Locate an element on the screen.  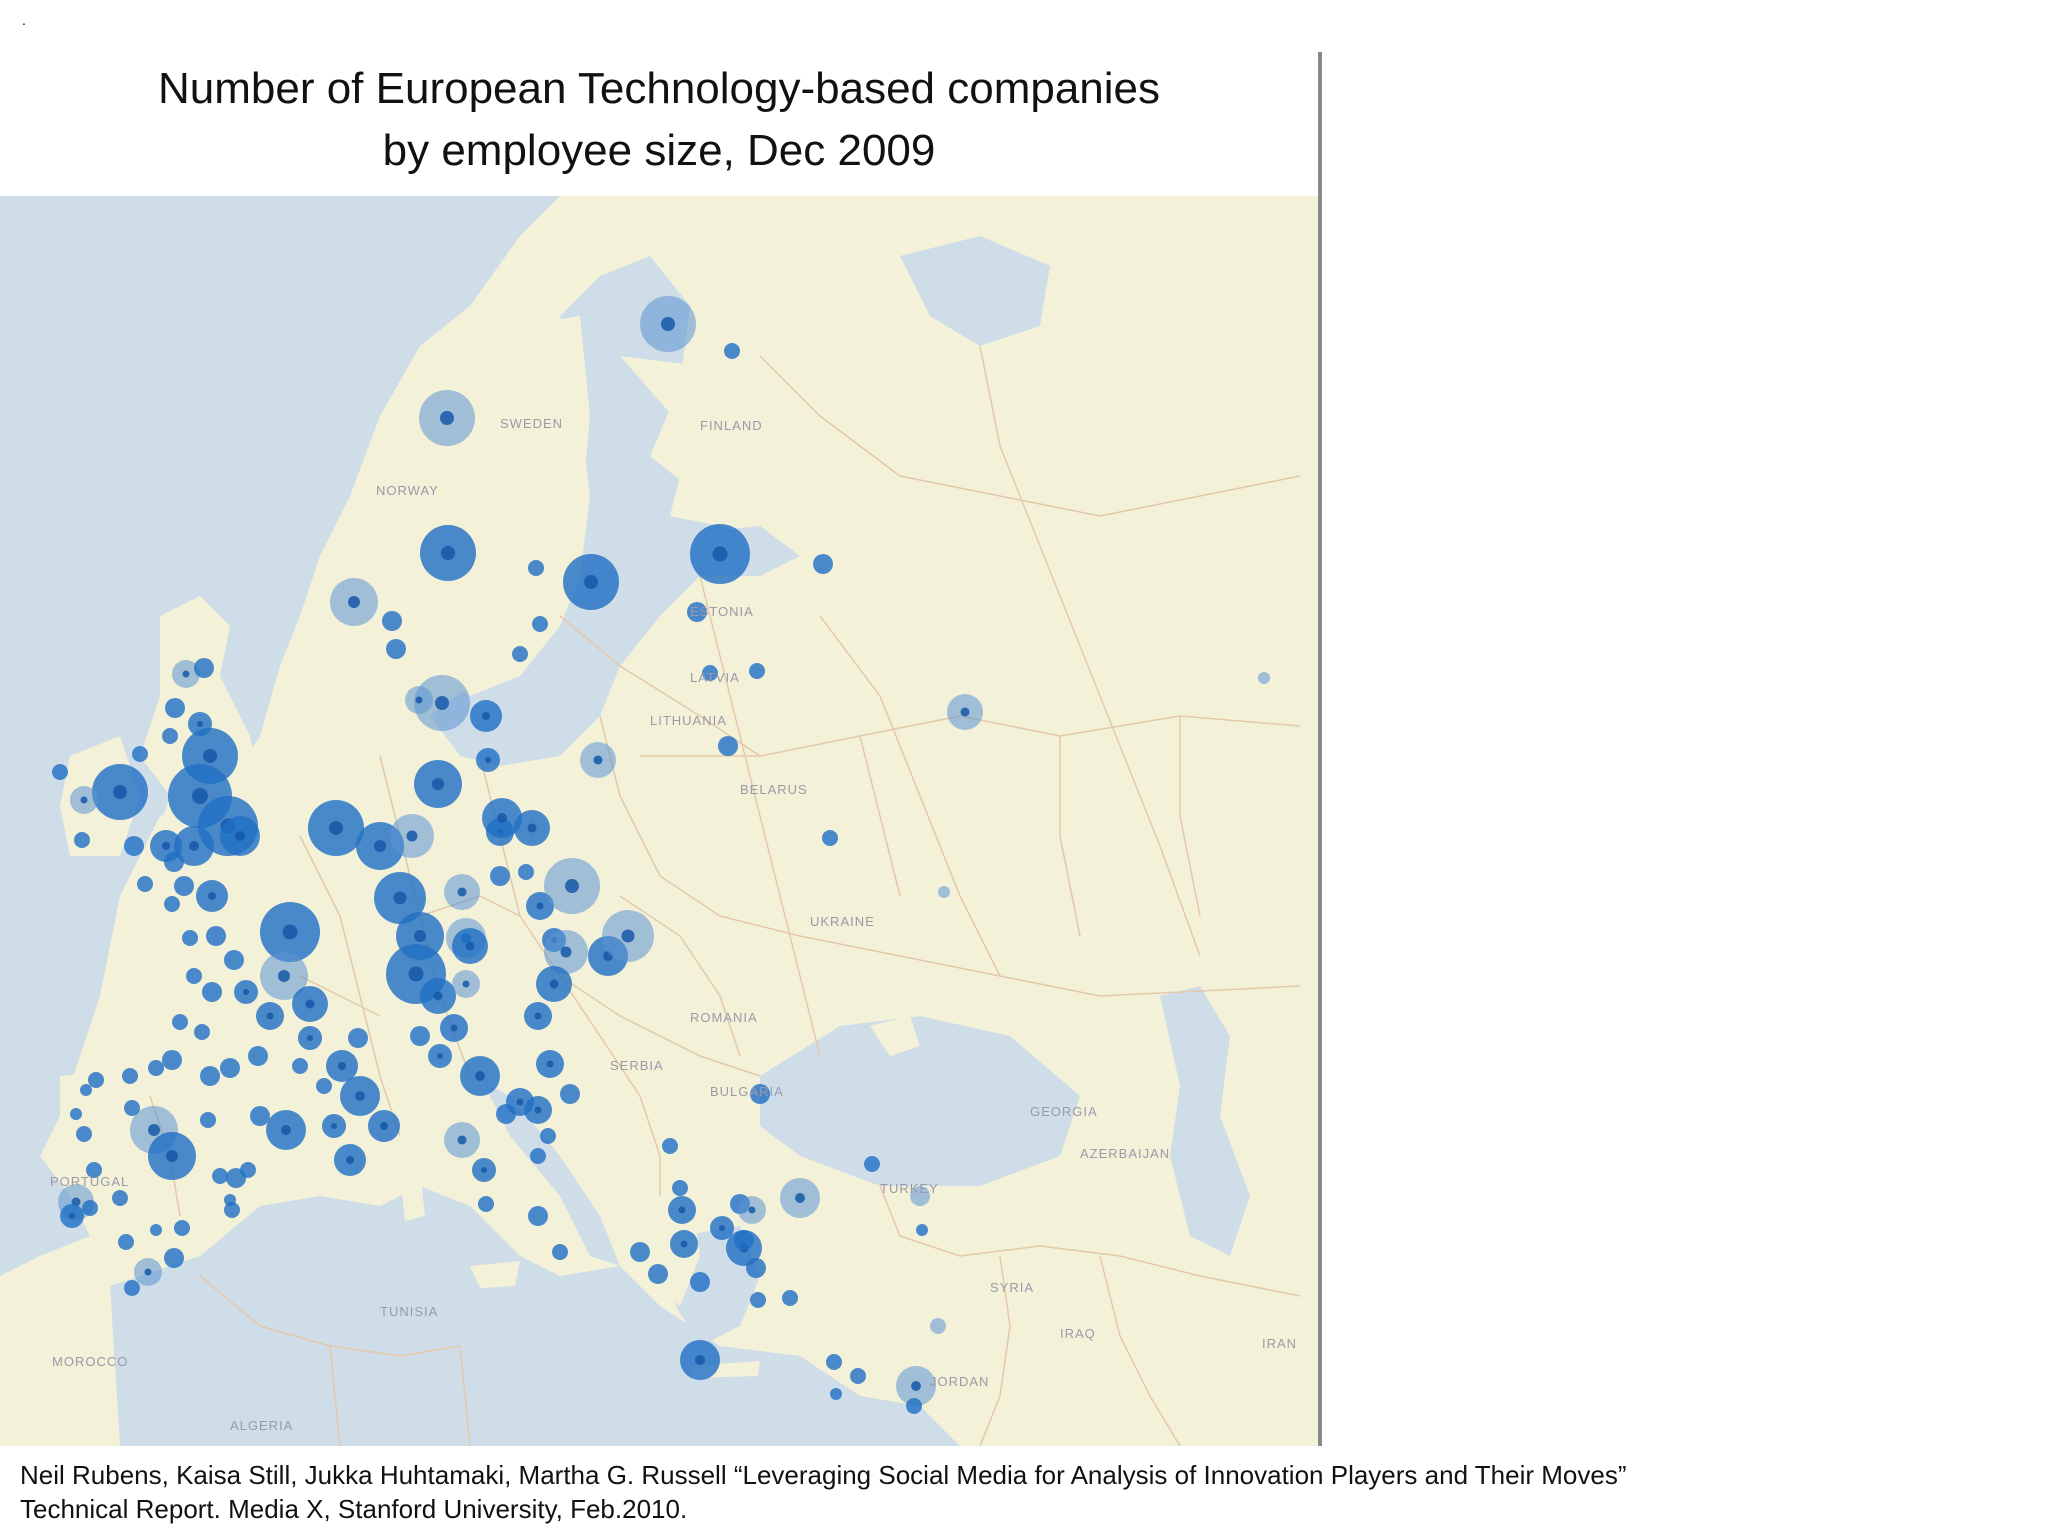
finland is located at coordinates (695, 441).